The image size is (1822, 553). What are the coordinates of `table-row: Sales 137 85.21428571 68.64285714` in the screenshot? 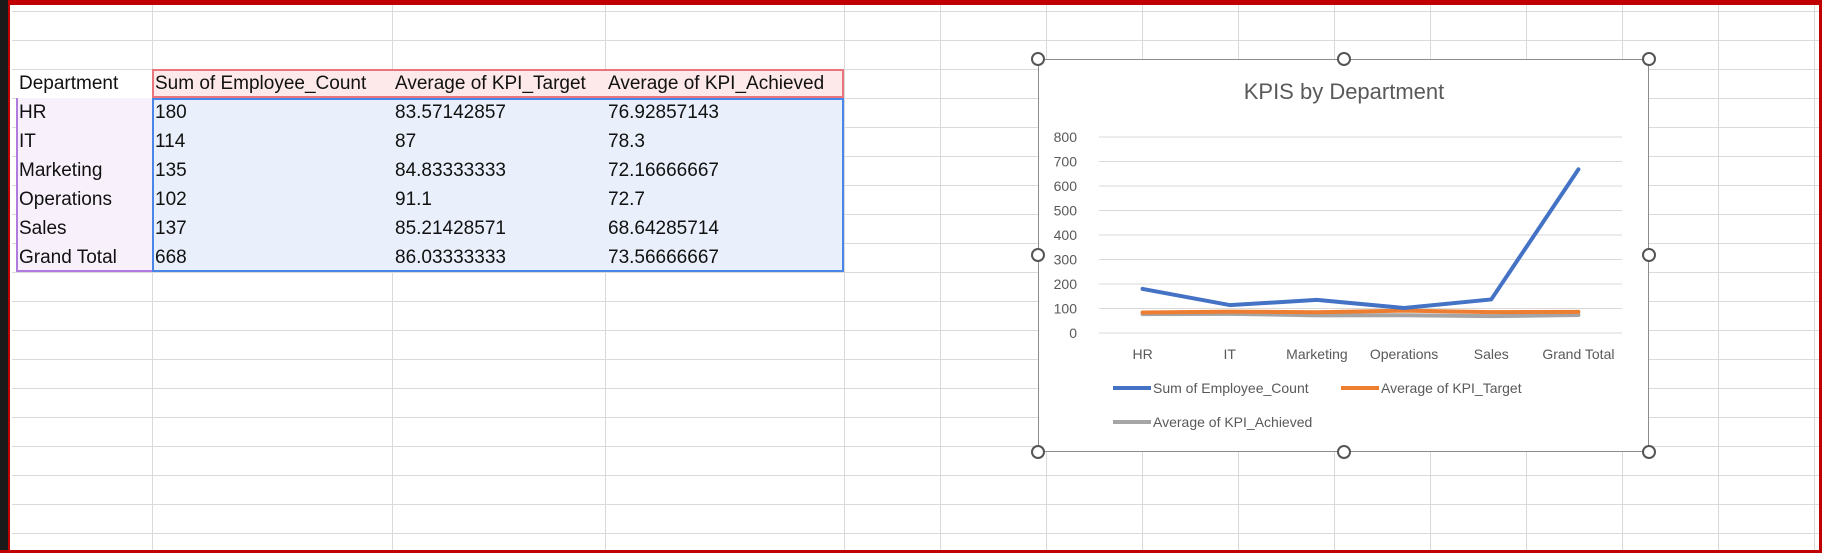 It's located at (430, 229).